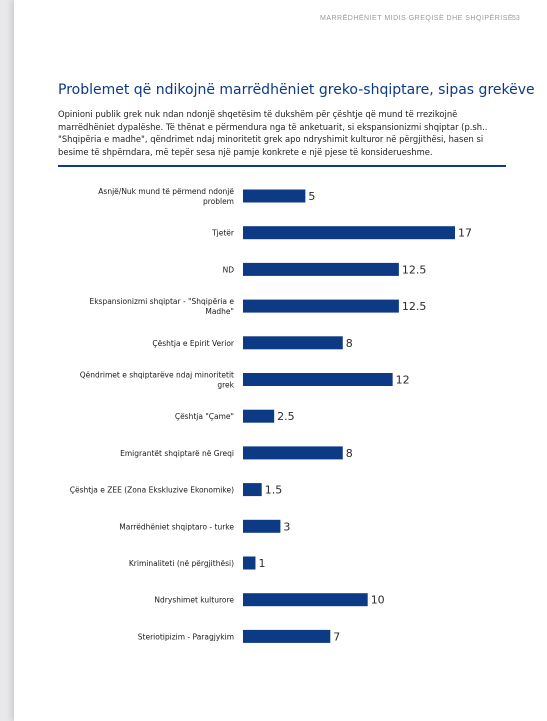  Describe the element at coordinates (166, 196) in the screenshot. I see `category-label: Asnjë/Nuk mund të përmend ndonjë problem` at that location.